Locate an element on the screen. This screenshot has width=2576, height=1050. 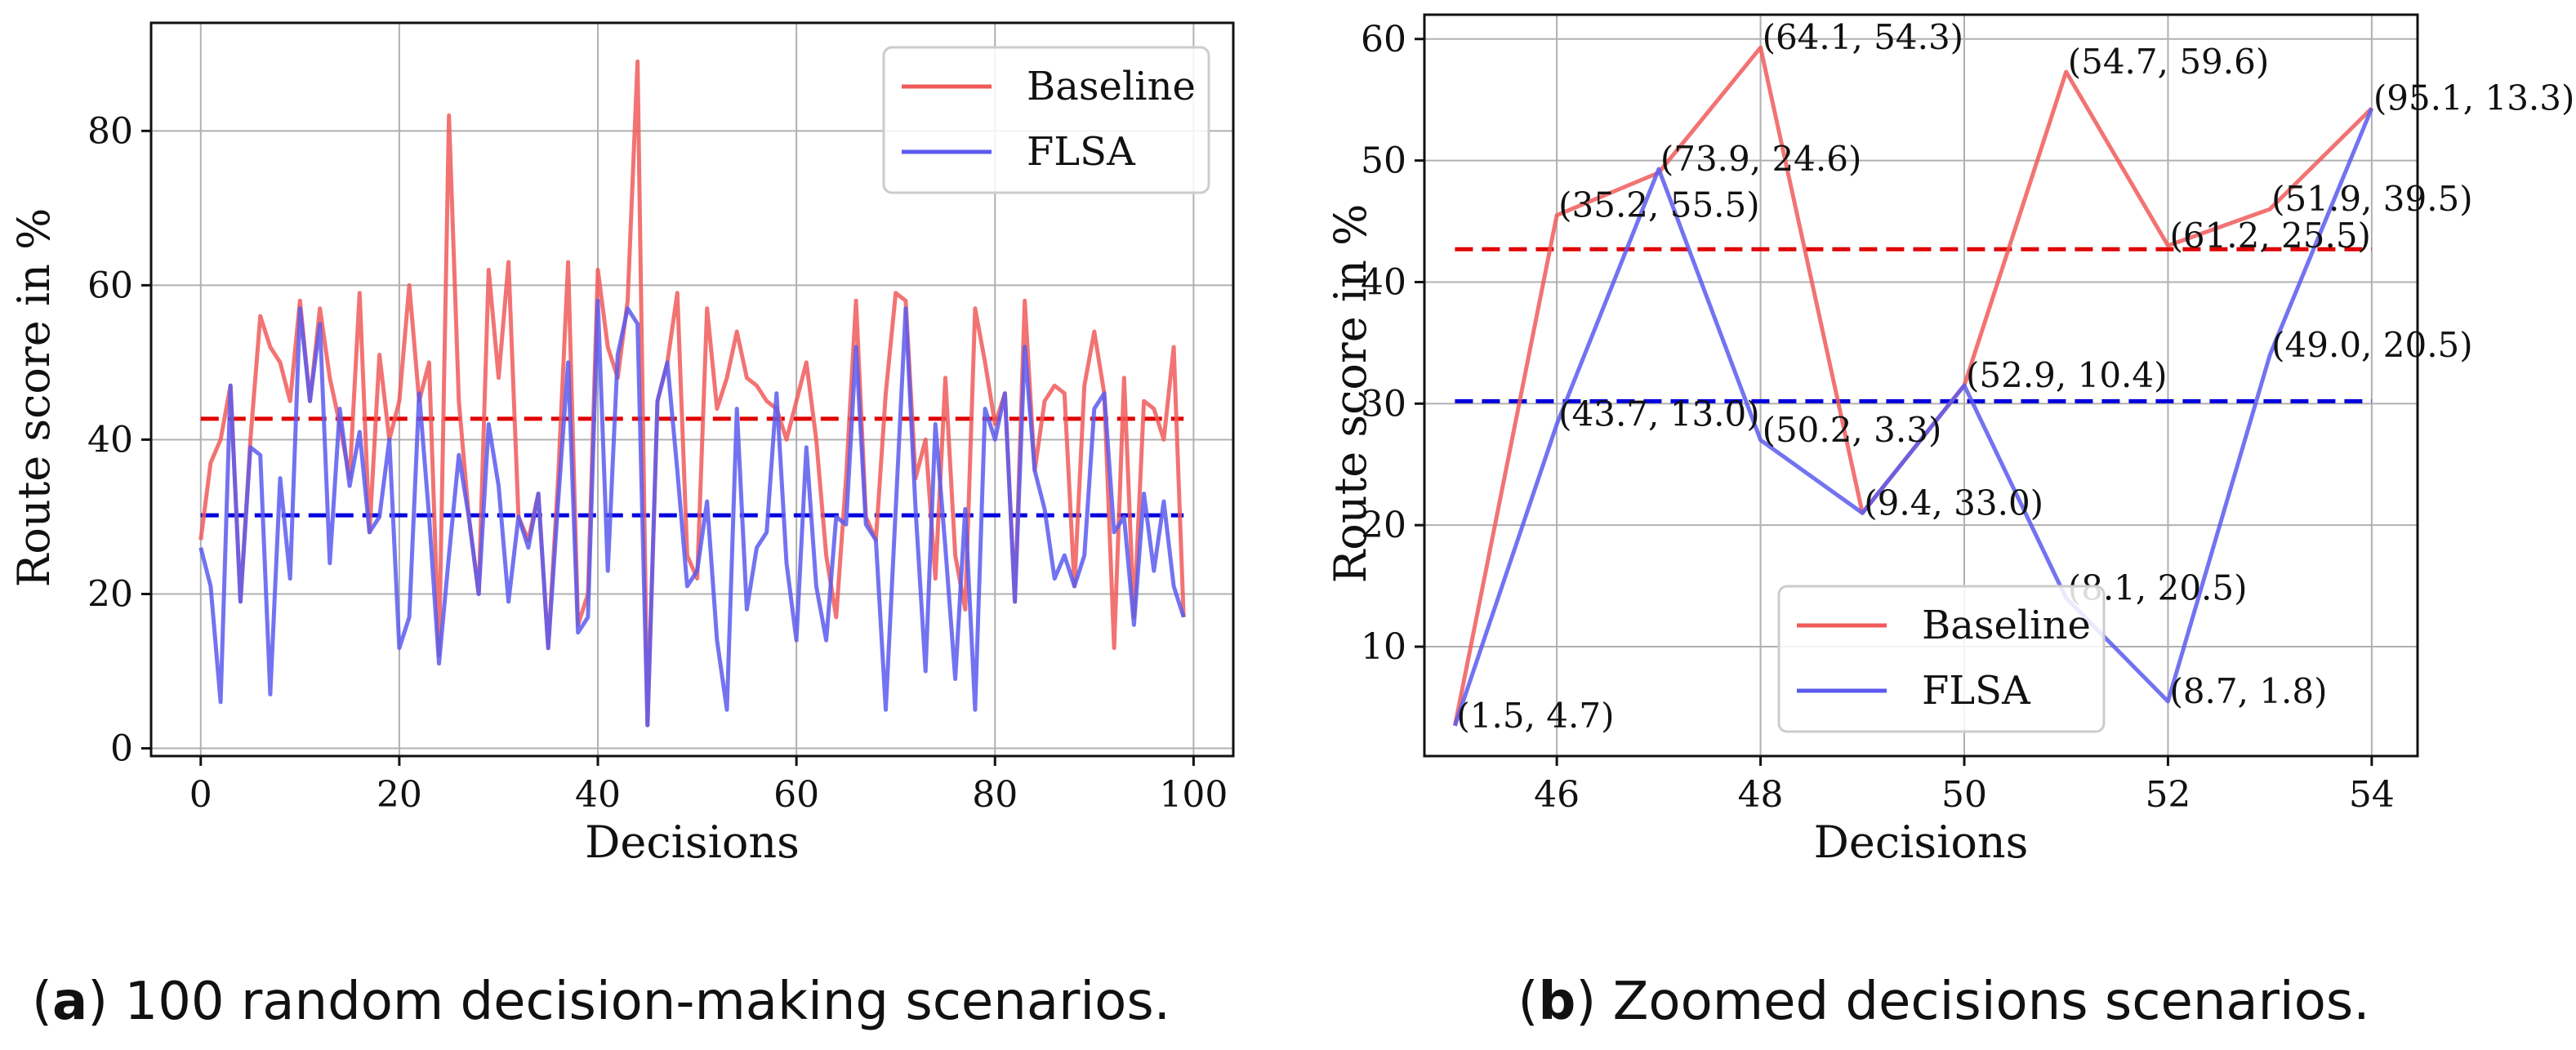
caption-a-text: 100 random decision-making scenarios. is located at coordinates (647, 1002).